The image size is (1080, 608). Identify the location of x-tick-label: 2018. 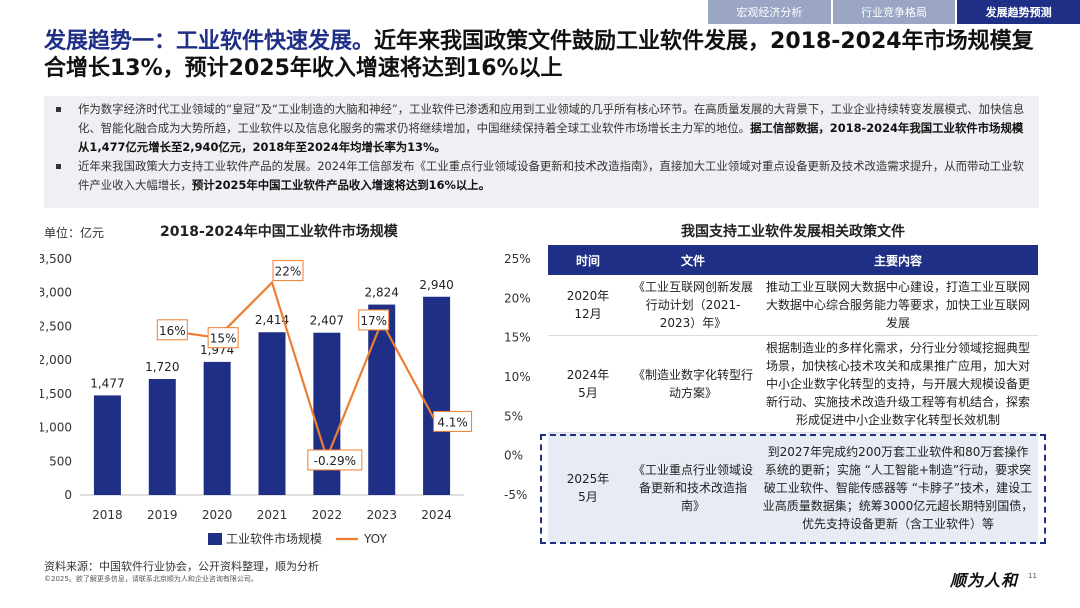
(107, 515).